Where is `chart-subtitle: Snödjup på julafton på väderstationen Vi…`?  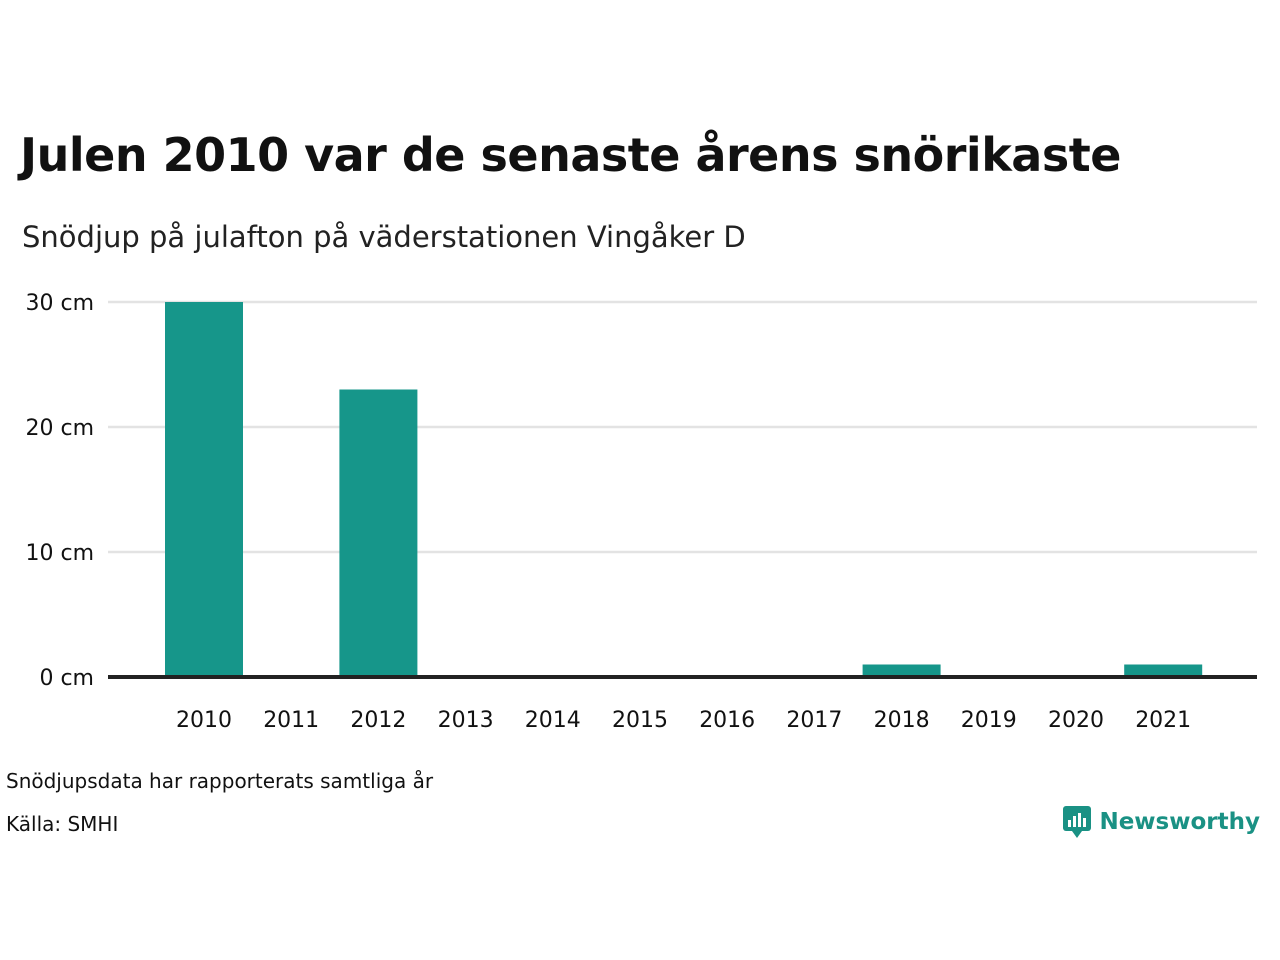
chart-subtitle: Snödjup på julafton på väderstationen Vi… is located at coordinates (384, 237).